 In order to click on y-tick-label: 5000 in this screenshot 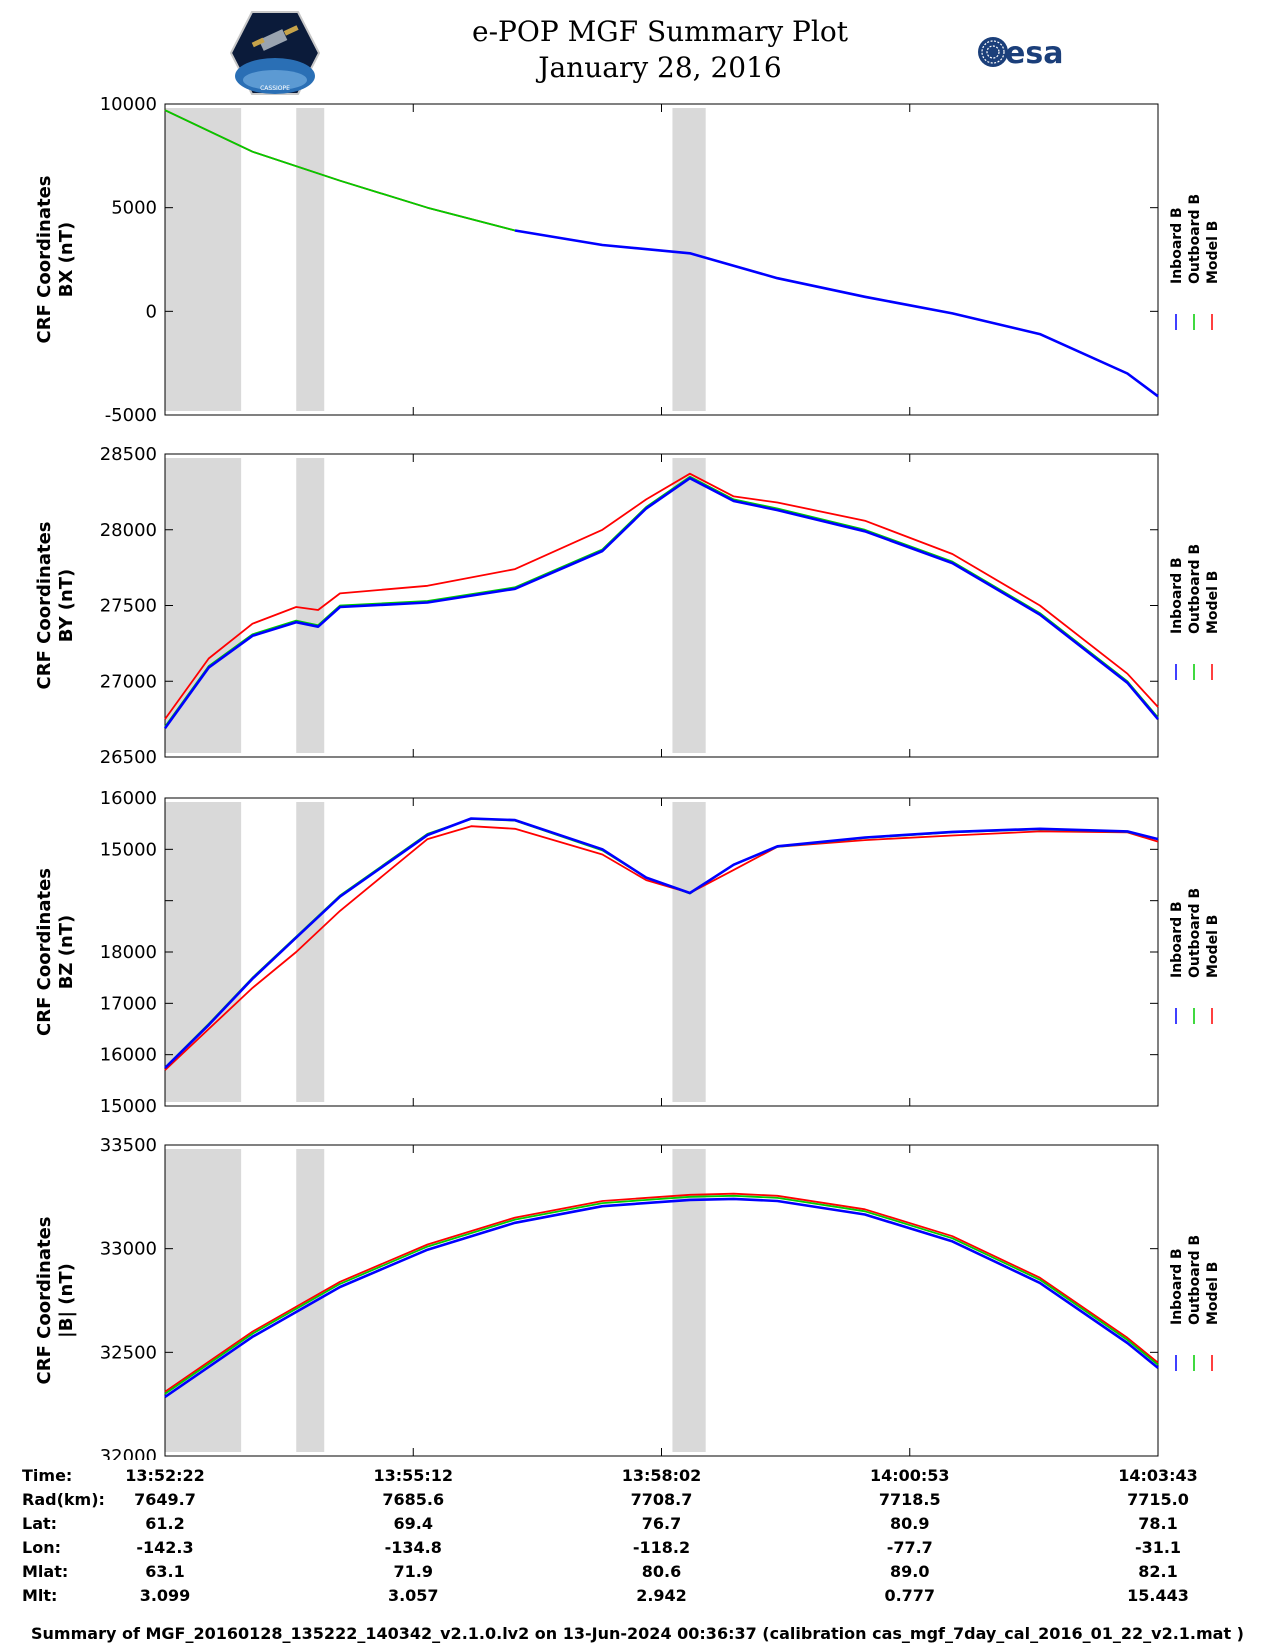, I will do `click(134, 208)`.